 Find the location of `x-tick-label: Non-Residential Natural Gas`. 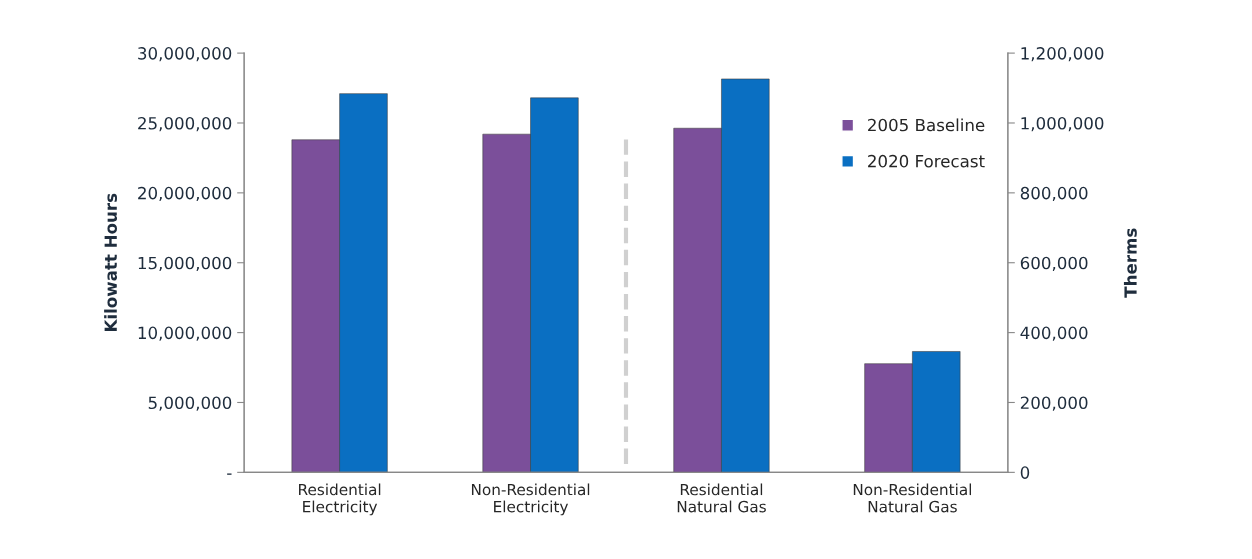

x-tick-label: Non-Residential Natural Gas is located at coordinates (912, 498).